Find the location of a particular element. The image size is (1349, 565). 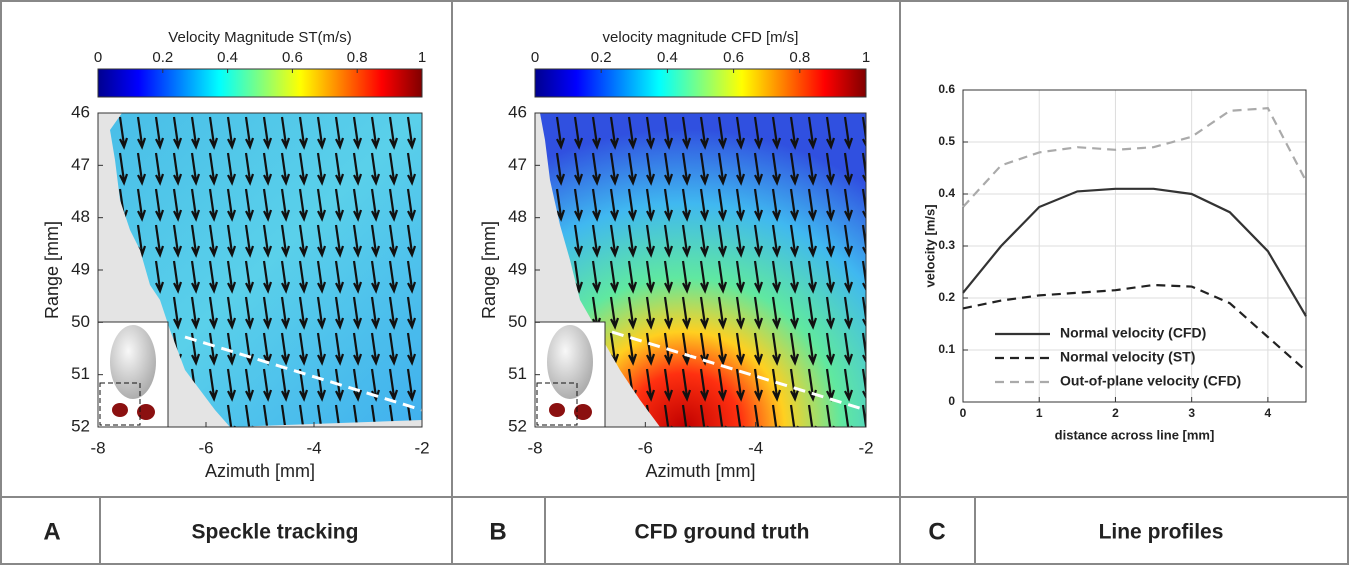

colorbar-tick-label: 0.8 is located at coordinates (799, 57).